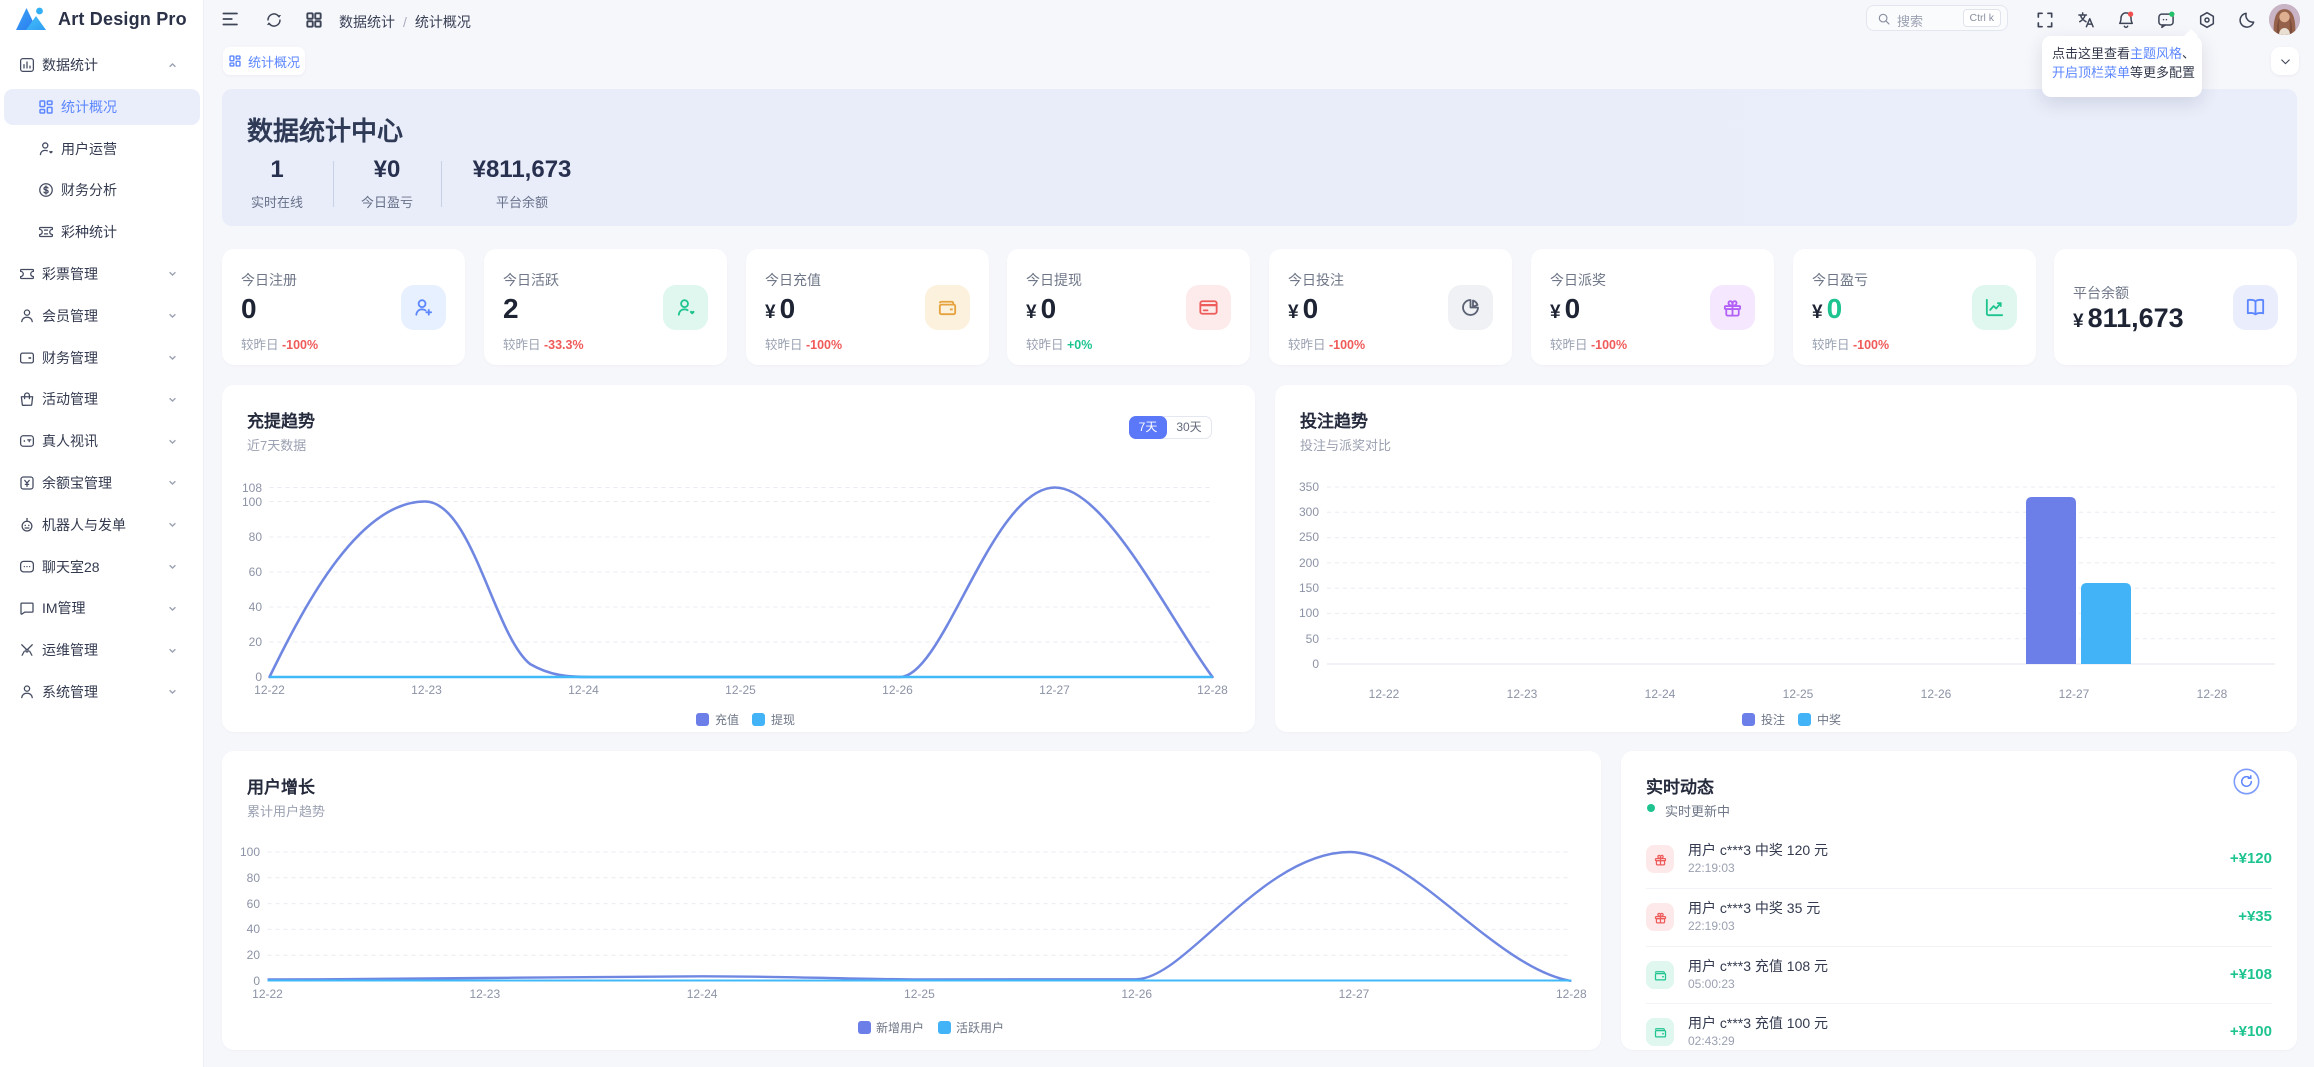 The height and width of the screenshot is (1067, 2314). What do you see at coordinates (727, 719) in the screenshot?
I see `svg-text: 充值` at bounding box center [727, 719].